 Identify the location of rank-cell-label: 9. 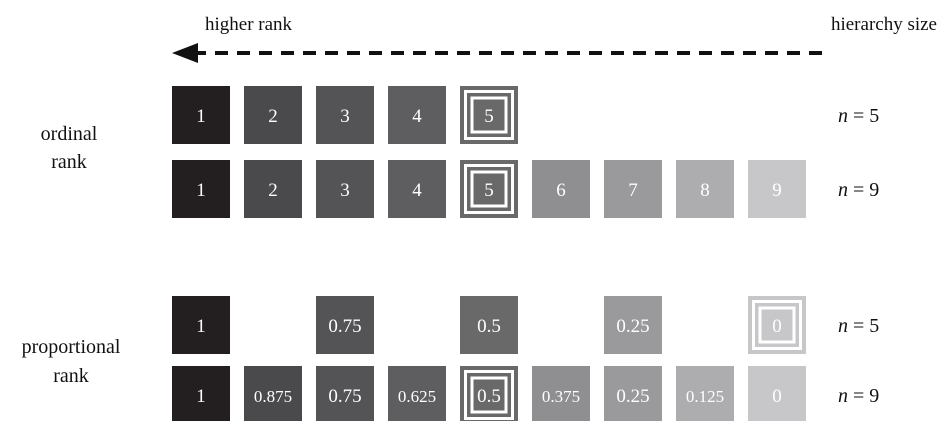
(777, 190).